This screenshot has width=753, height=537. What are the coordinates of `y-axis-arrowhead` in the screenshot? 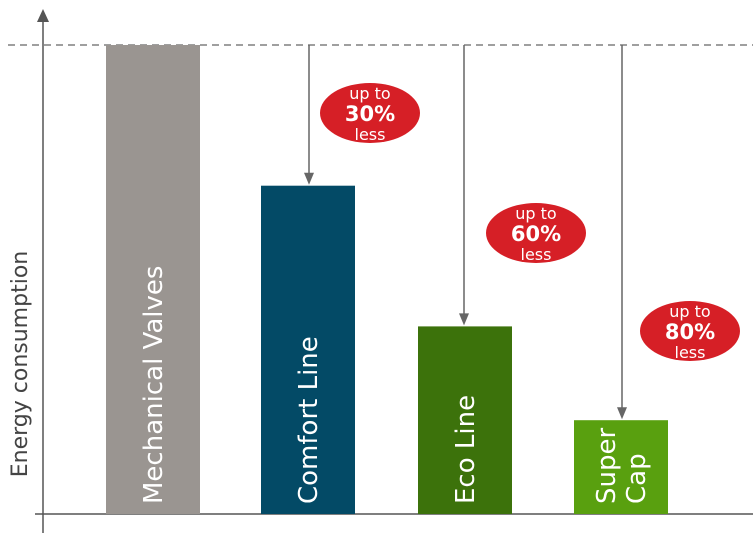 It's located at (43, 15).